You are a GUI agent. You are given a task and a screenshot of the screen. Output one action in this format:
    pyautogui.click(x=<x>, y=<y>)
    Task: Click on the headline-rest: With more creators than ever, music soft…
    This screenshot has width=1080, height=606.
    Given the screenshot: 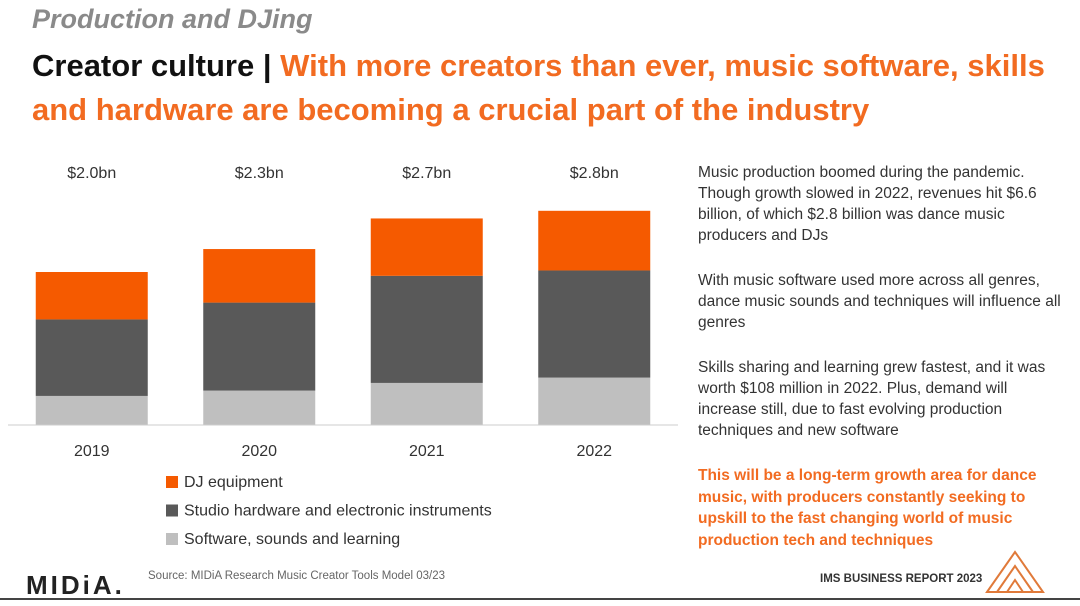 What is the action you would take?
    pyautogui.click(x=538, y=87)
    